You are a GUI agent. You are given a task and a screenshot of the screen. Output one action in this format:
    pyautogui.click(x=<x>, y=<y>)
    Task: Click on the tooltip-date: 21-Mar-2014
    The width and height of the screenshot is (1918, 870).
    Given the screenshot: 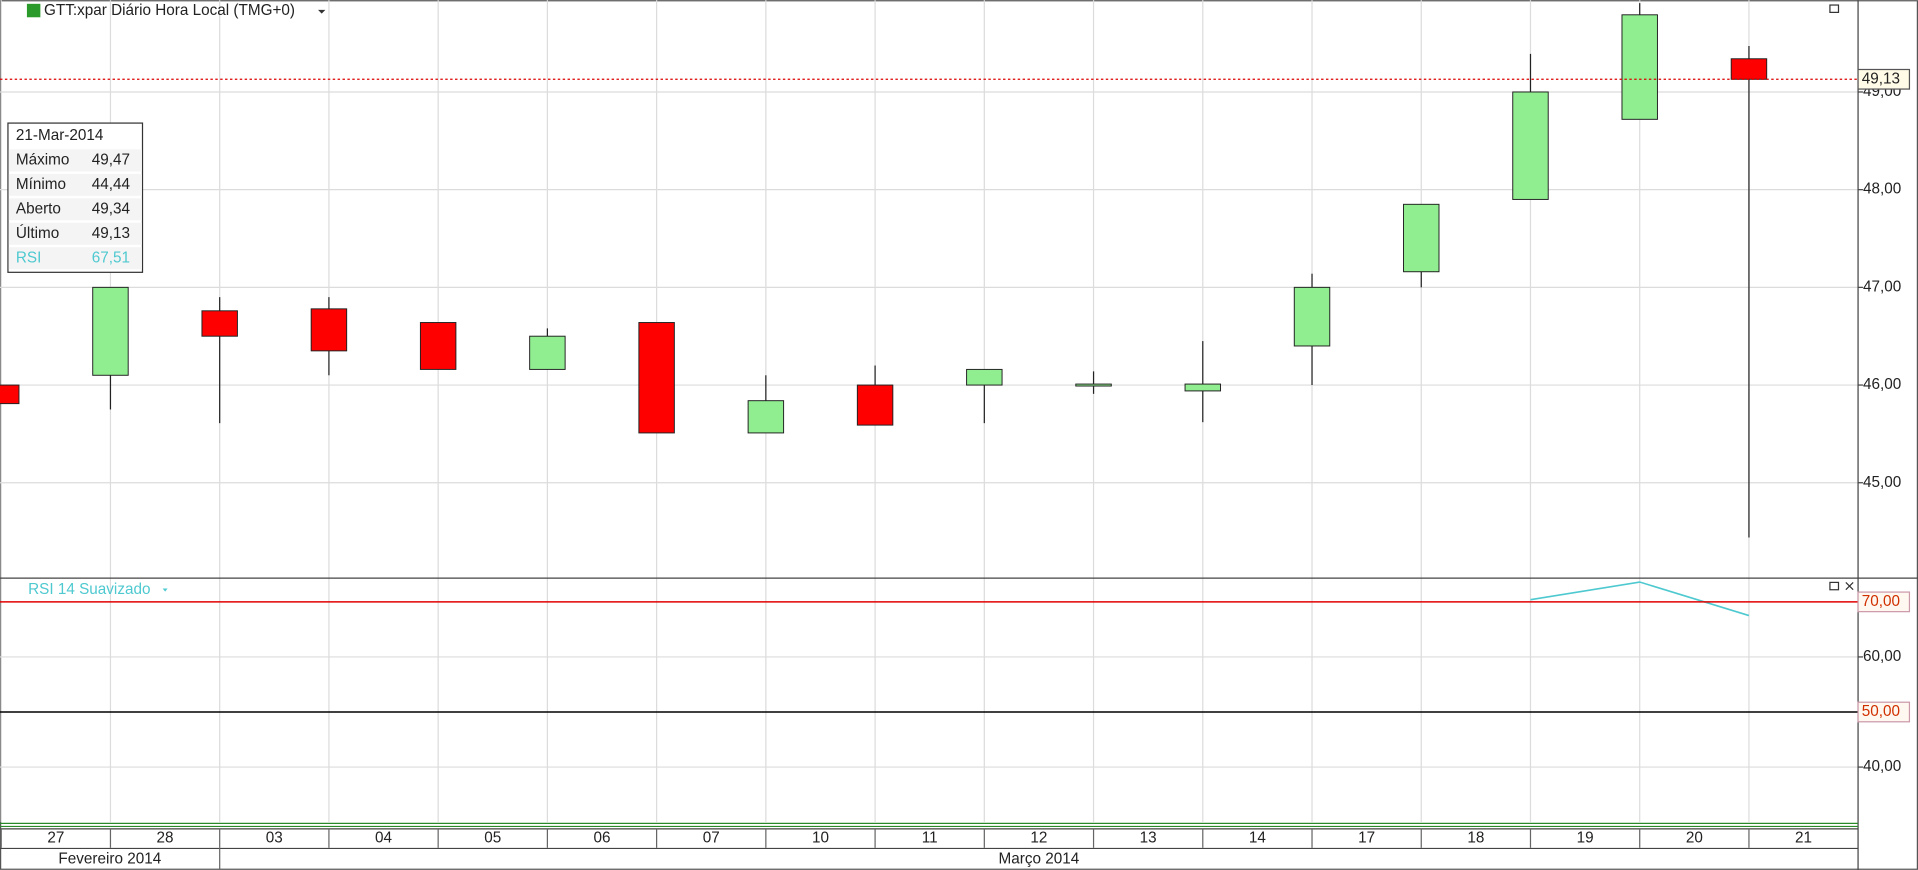 What is the action you would take?
    pyautogui.click(x=60, y=135)
    